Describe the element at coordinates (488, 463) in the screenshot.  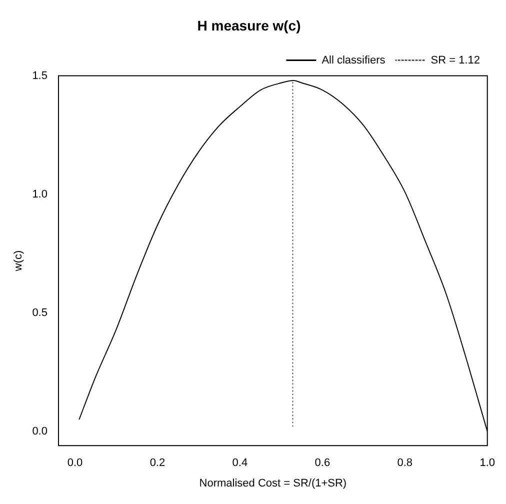
I see `x-tick-label: 1.0` at that location.